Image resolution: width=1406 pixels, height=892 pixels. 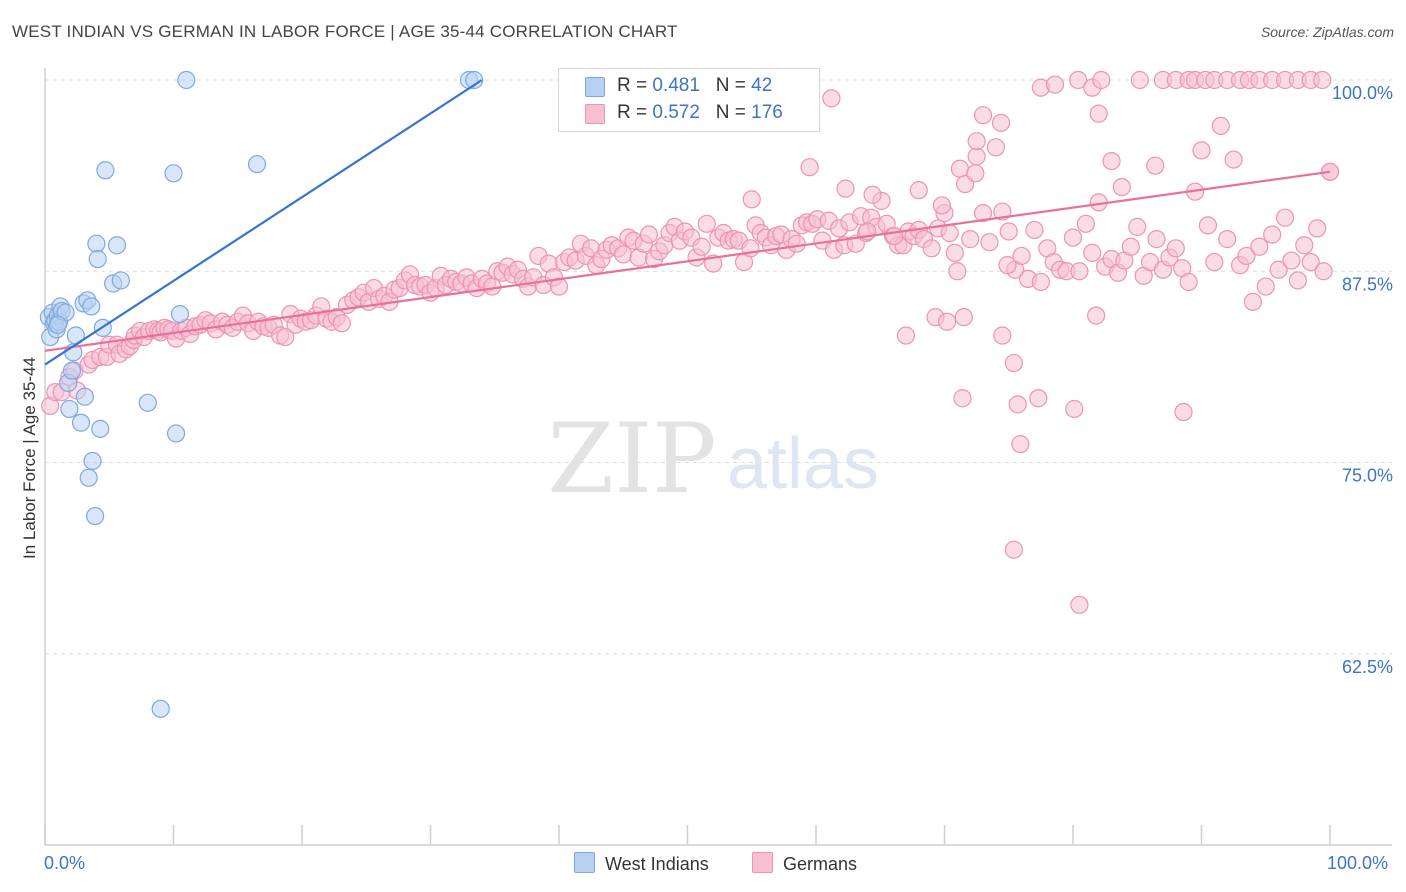 What do you see at coordinates (676, 85) in the screenshot?
I see `west-indians-r-value: 0.481` at bounding box center [676, 85].